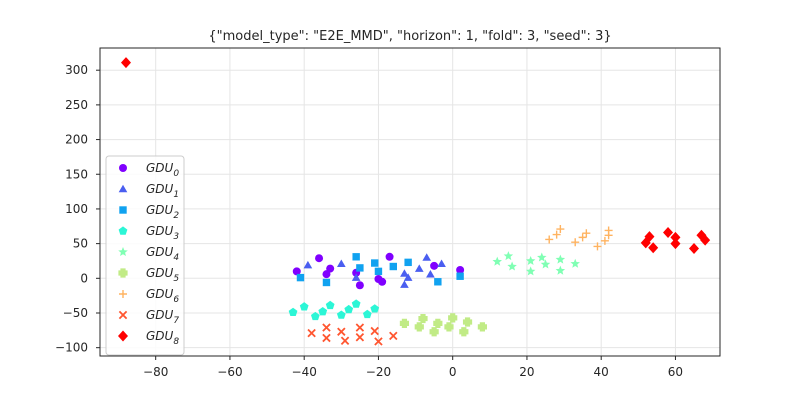 This screenshot has height=400, width=800. Describe the element at coordinates (352, 334) in the screenshot. I see `series-gdu7` at that location.